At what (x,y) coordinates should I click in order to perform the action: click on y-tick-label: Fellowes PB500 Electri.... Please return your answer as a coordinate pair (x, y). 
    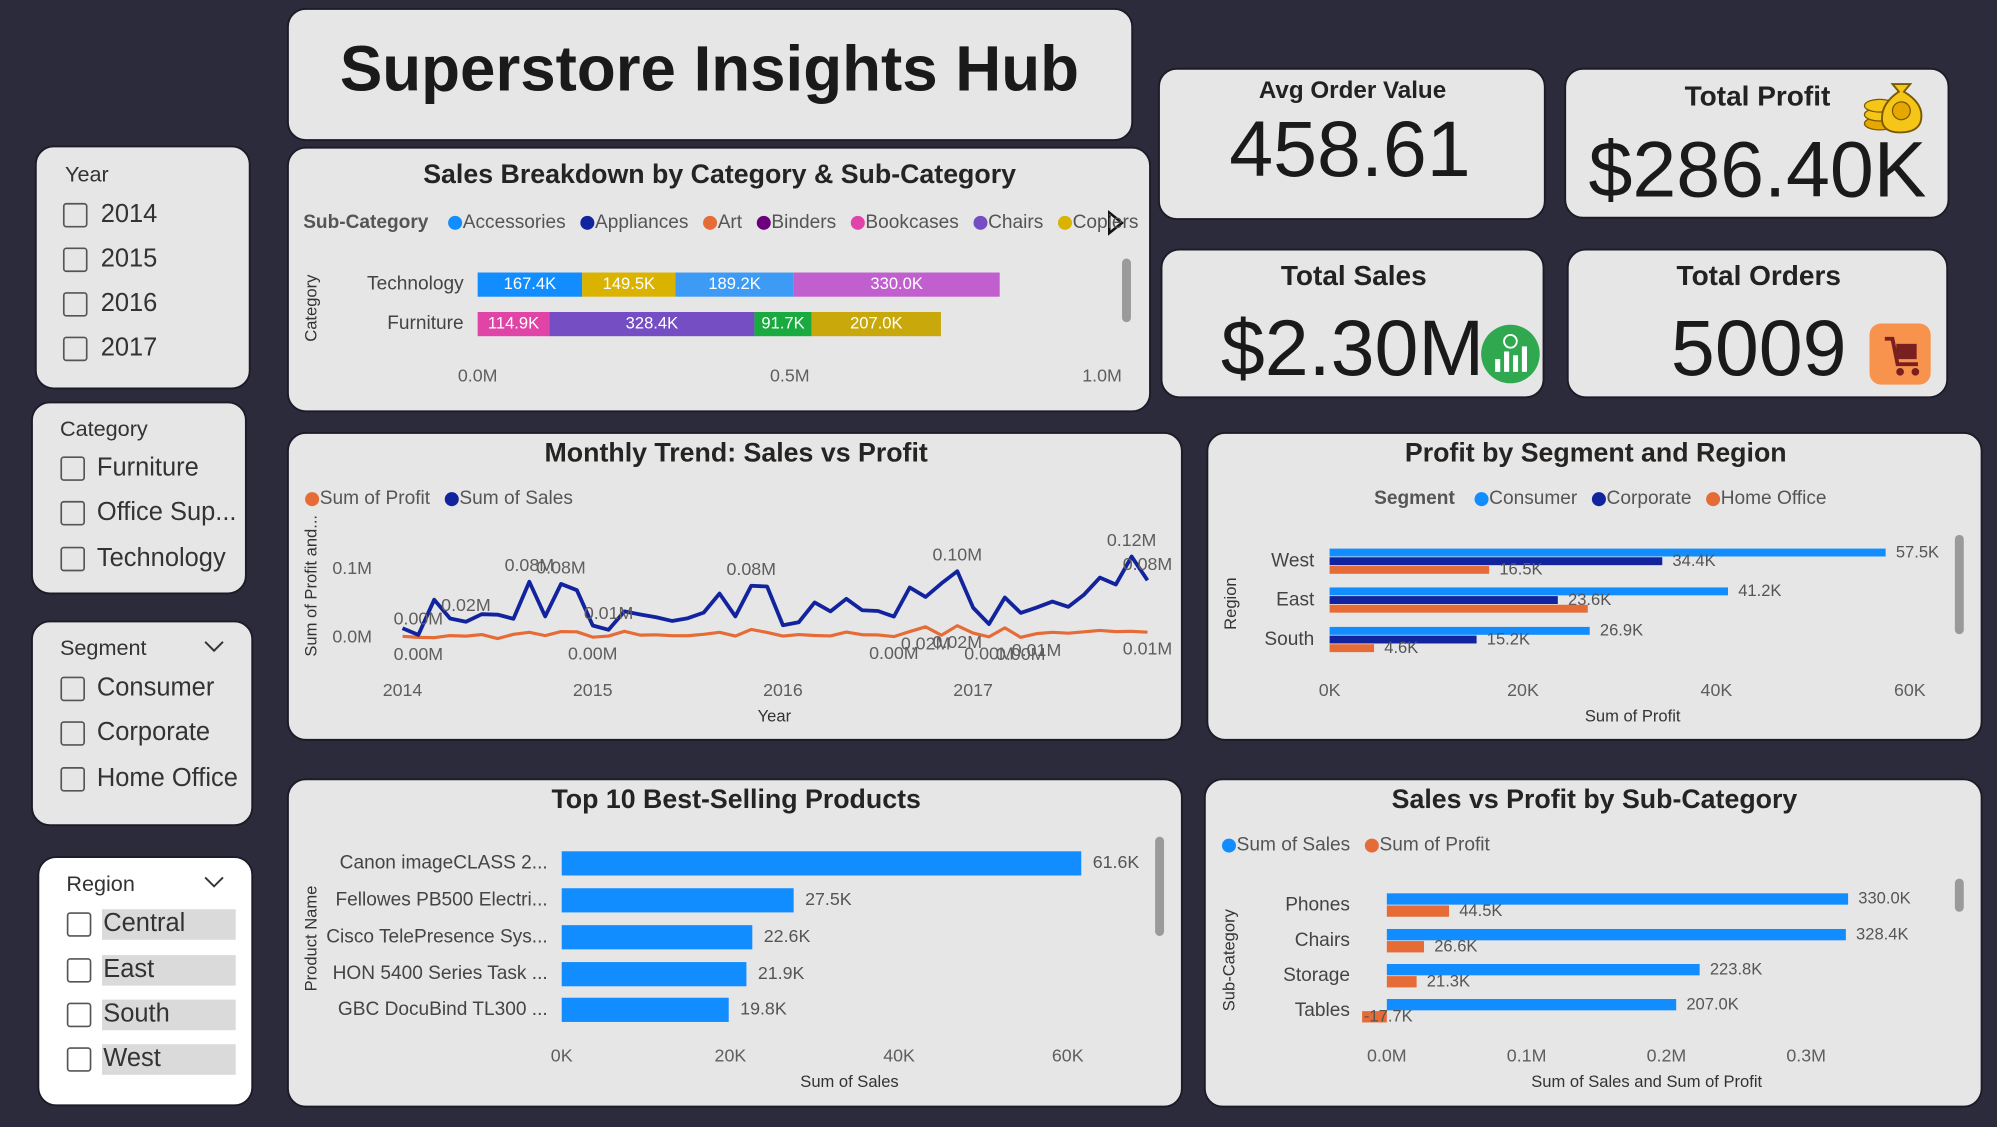
    Looking at the image, I should click on (441, 899).